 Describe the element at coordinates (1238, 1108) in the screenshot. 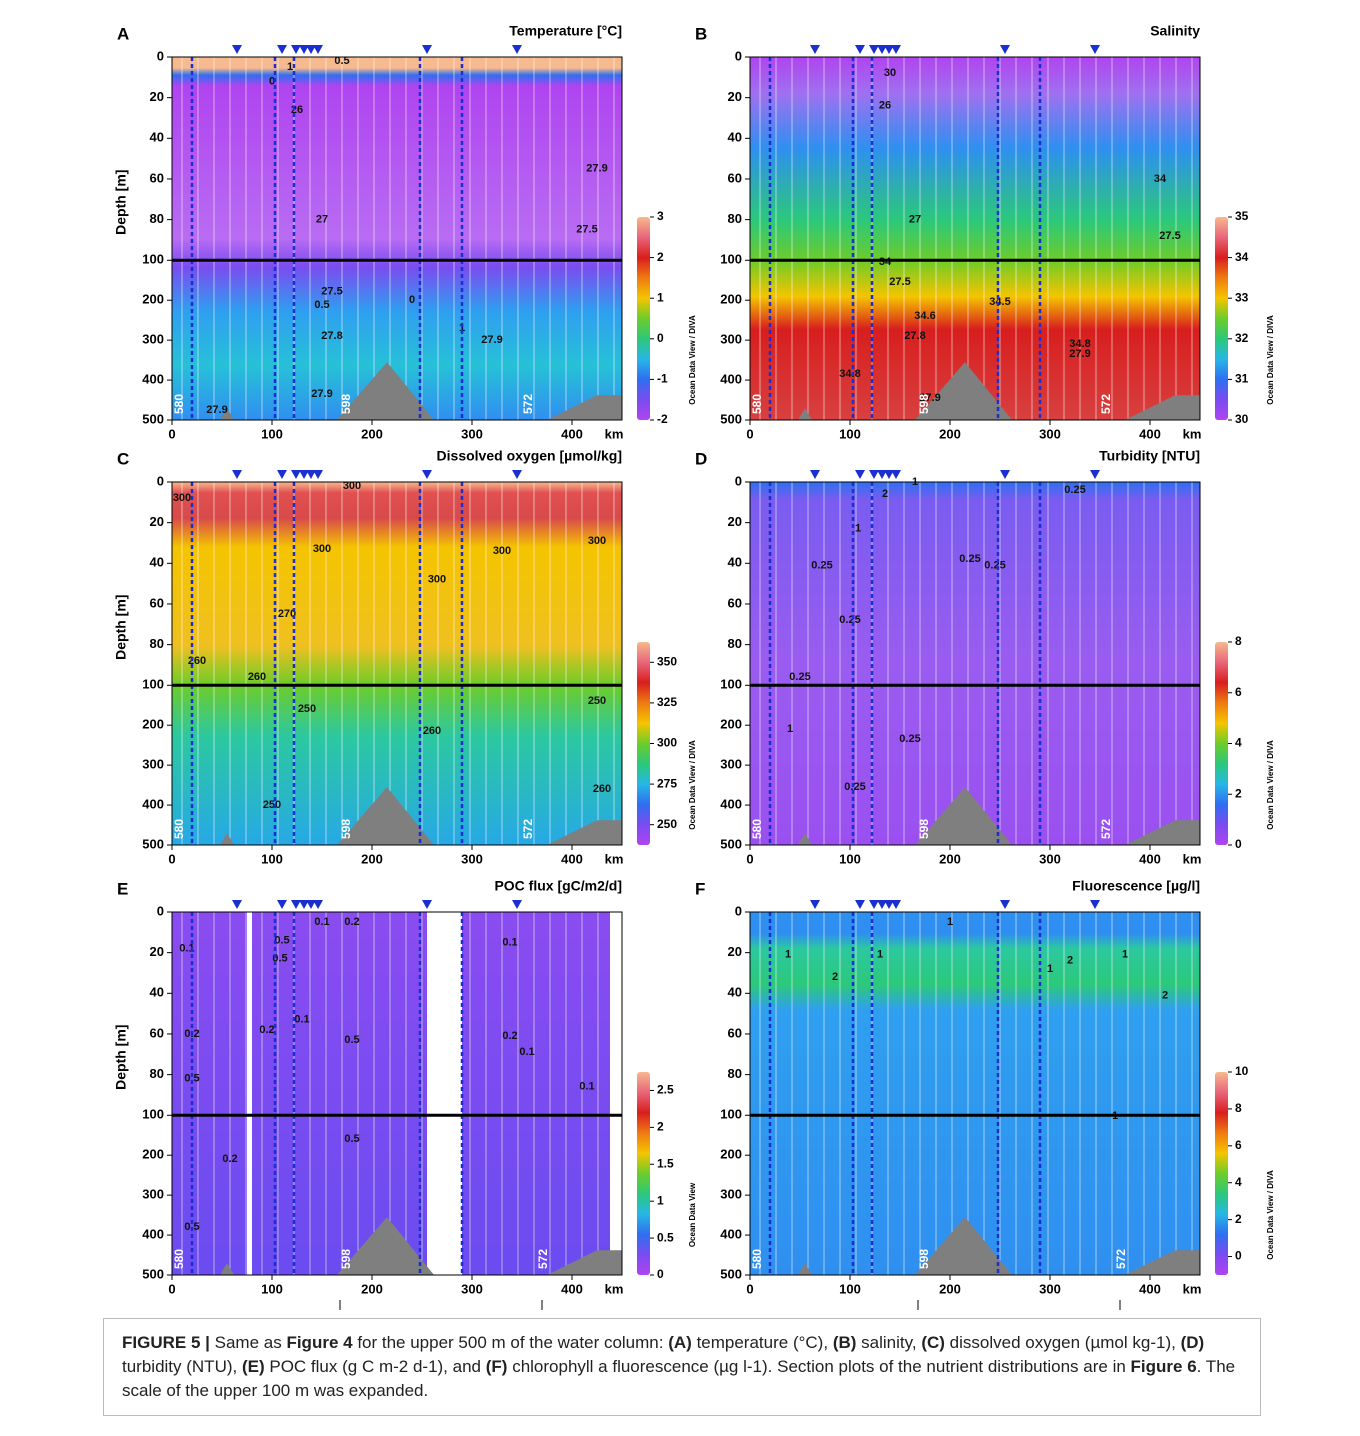

I see `colorbar-tick-label: 8` at that location.